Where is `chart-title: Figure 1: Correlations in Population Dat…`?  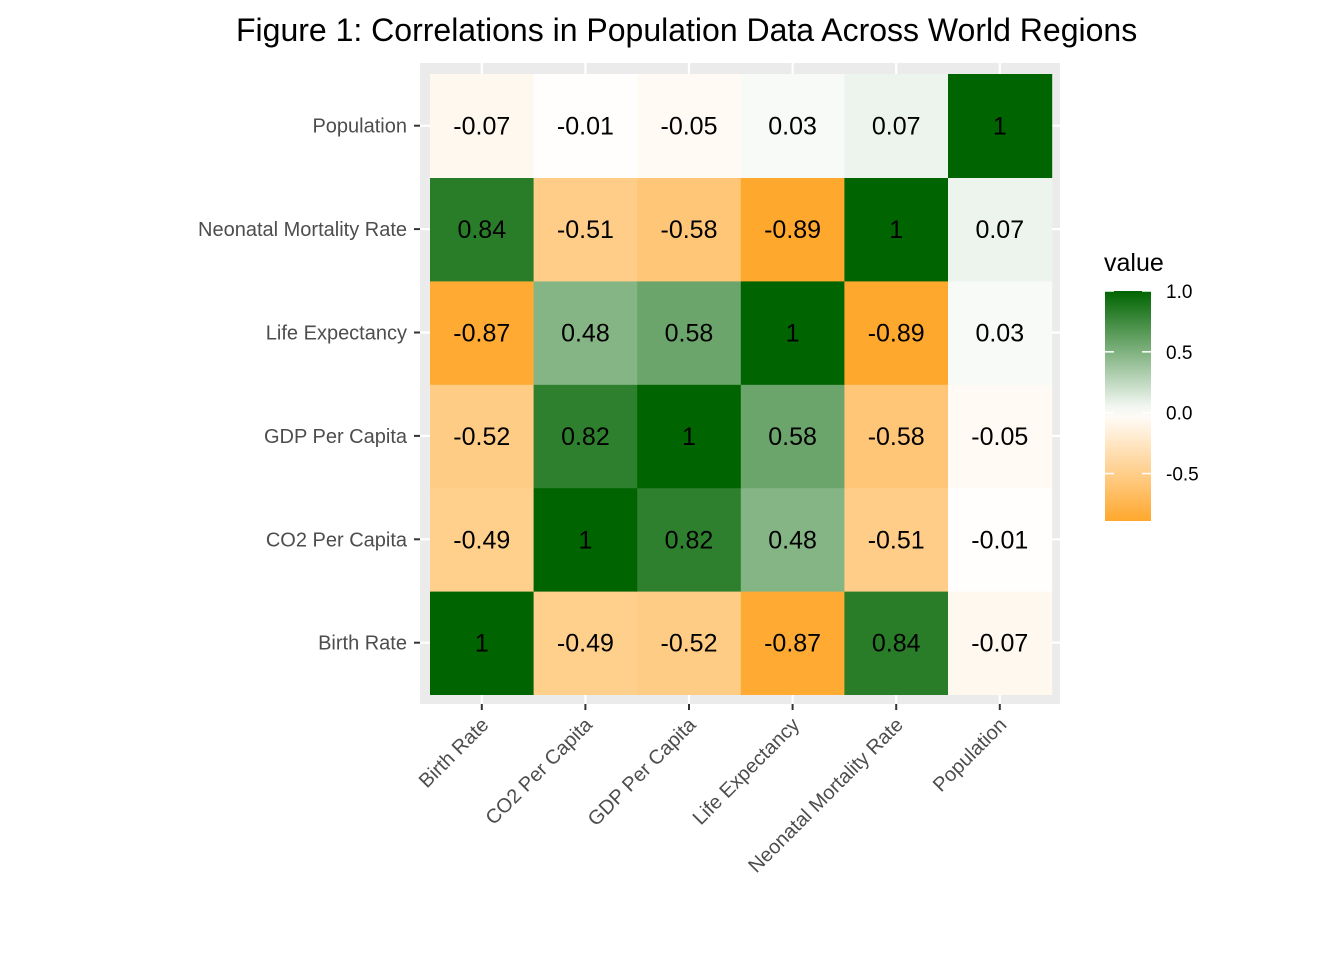 chart-title: Figure 1: Correlations in Population Dat… is located at coordinates (686, 30).